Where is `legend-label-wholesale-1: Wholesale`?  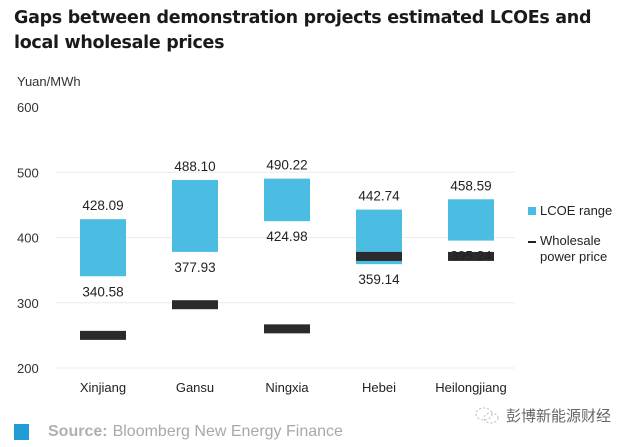 legend-label-wholesale-1: Wholesale is located at coordinates (570, 240).